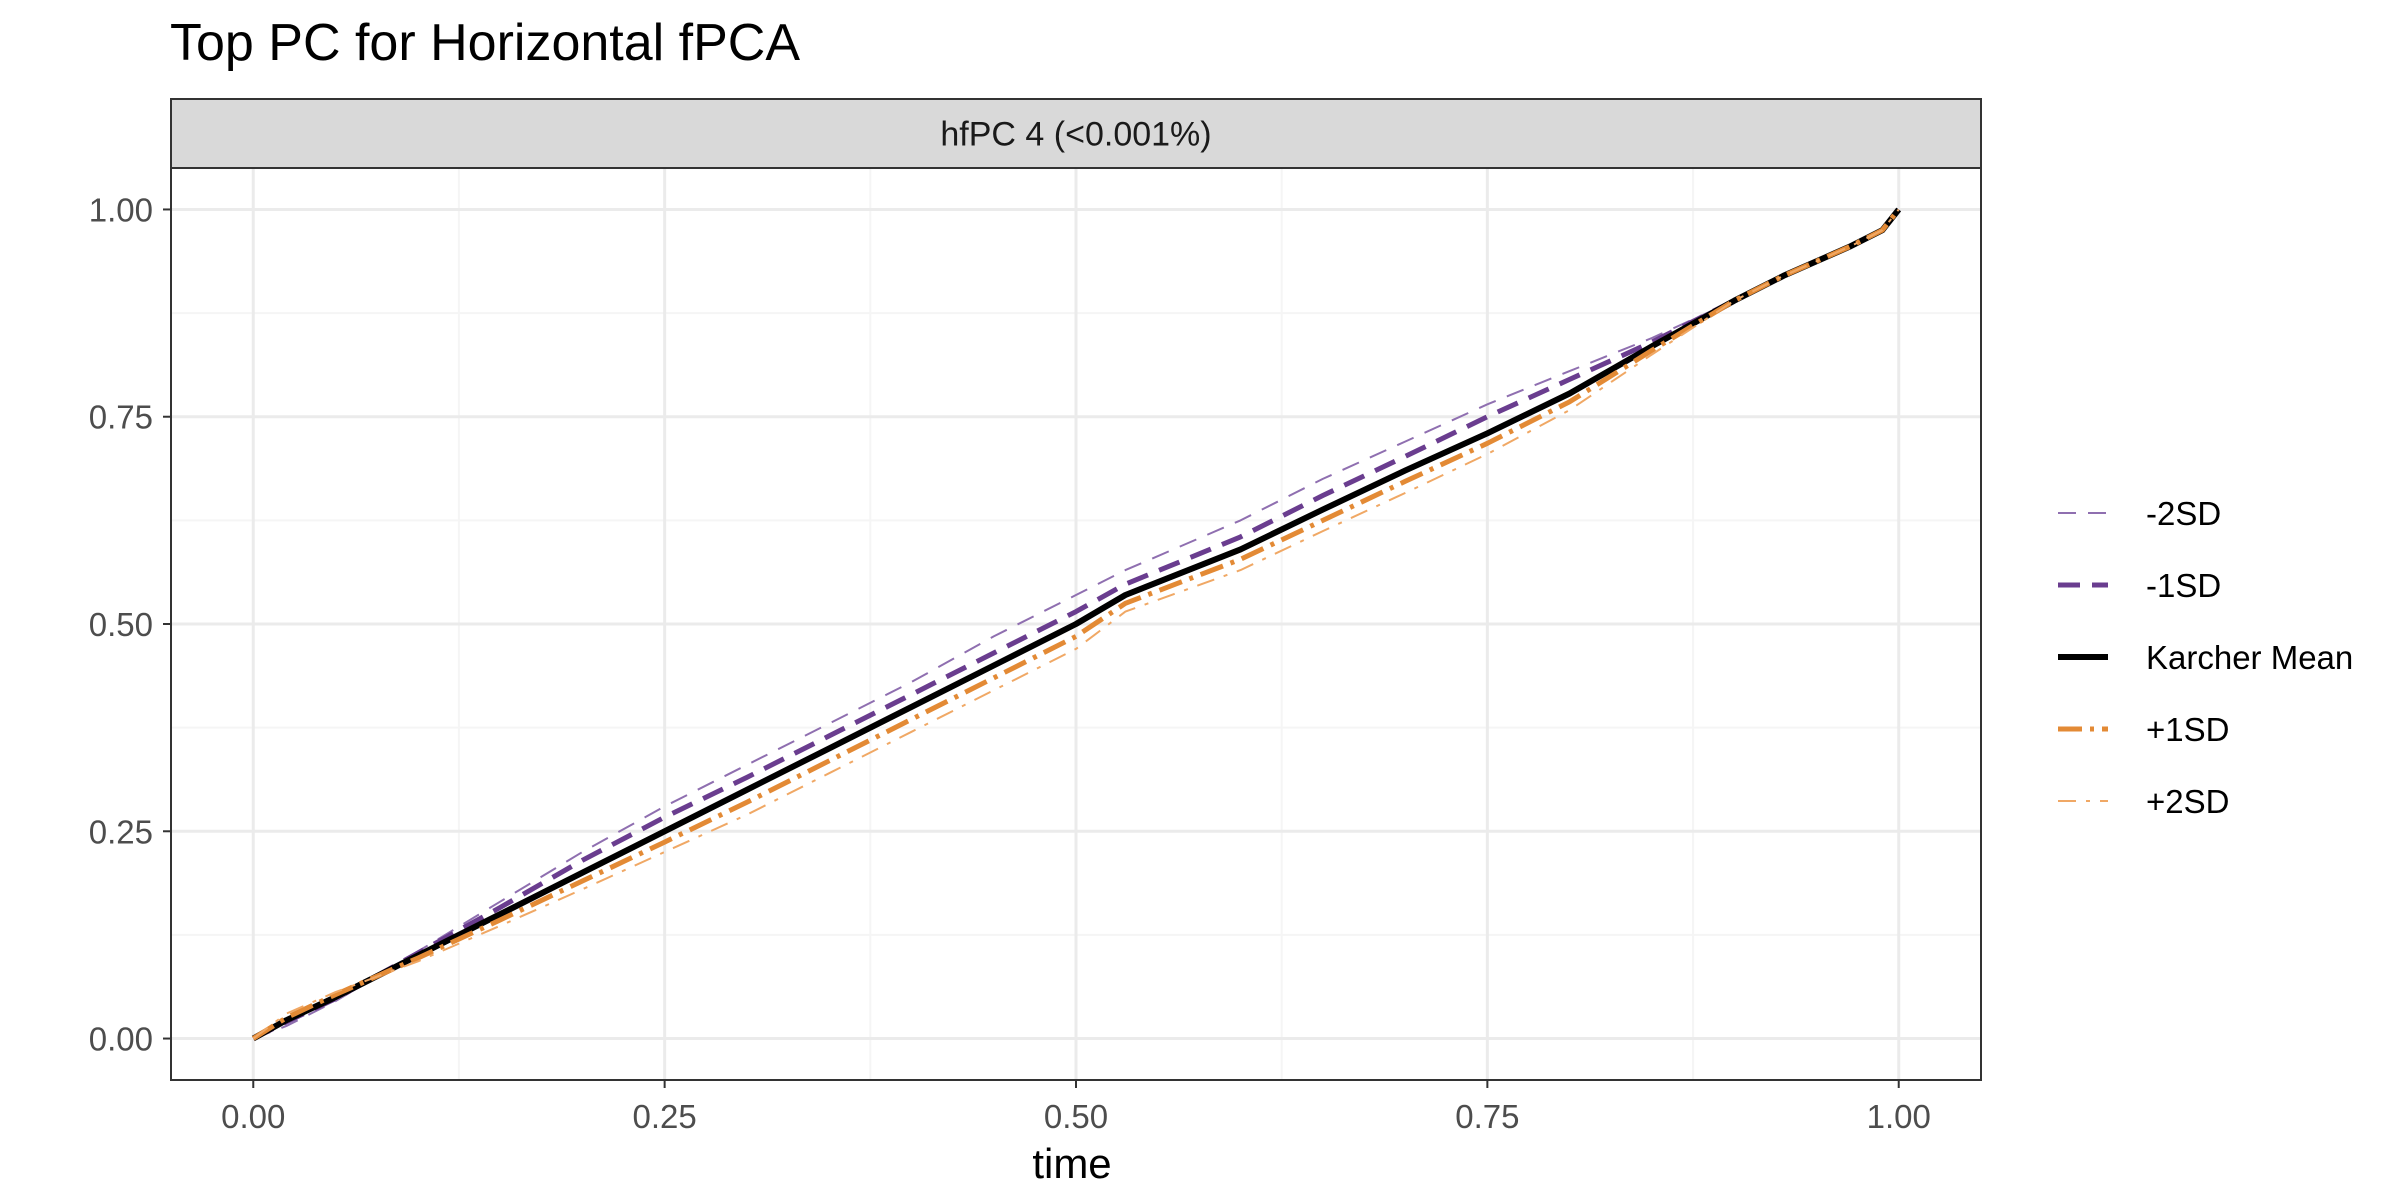 This screenshot has width=2400, height=1200. Describe the element at coordinates (1487, 1116) in the screenshot. I see `x-tick-label: 0.75` at that location.